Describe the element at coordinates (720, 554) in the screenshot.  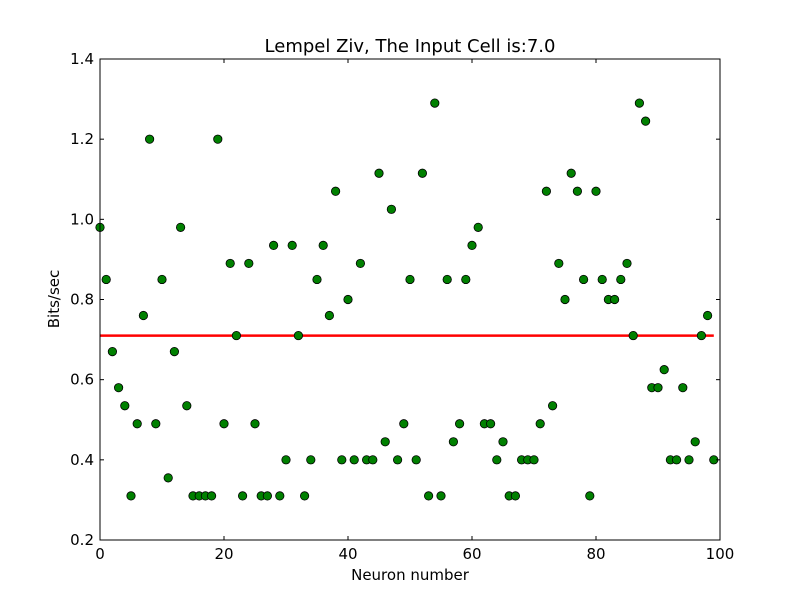
I see `x-tick-label: 100` at that location.